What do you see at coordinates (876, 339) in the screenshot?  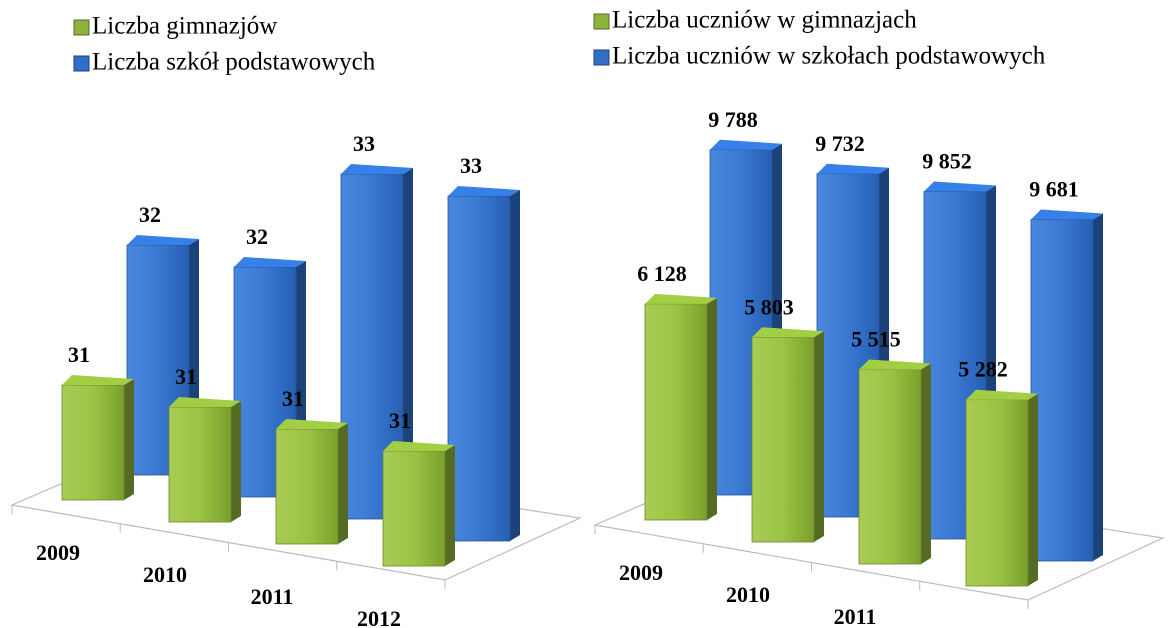 I see `data-label: 5 515` at bounding box center [876, 339].